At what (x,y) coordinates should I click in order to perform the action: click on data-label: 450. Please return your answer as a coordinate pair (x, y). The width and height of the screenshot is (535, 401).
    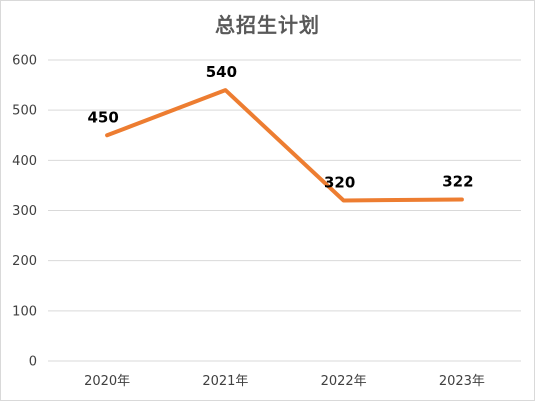
    Looking at the image, I should click on (102, 117).